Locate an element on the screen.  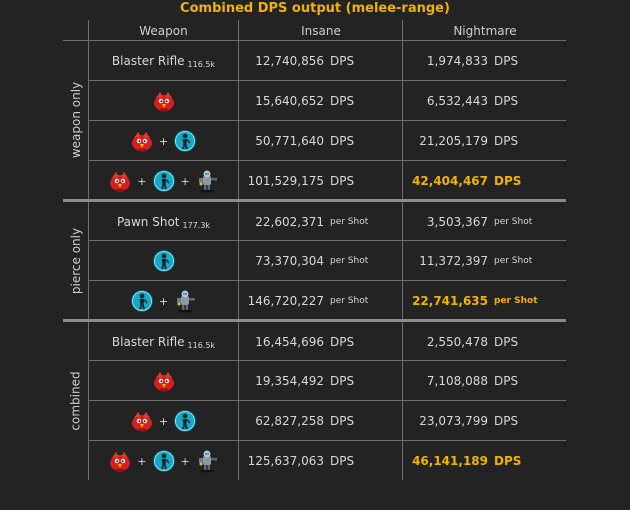
insane-dps-cell: 125,637,063 DPS is located at coordinates (315, 461).